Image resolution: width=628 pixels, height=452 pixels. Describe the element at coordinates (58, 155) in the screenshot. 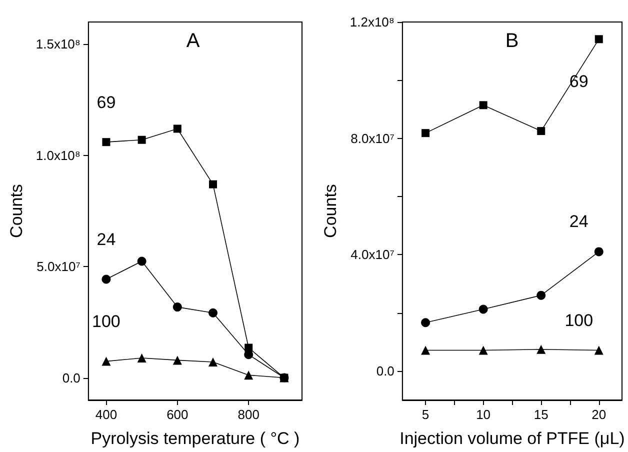

I see `y-tick-label: 1.0x10⁸` at that location.